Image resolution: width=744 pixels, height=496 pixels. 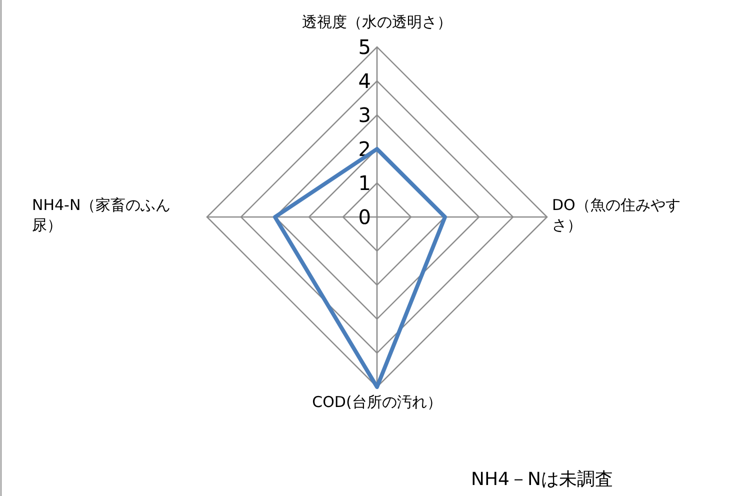 I want to click on spoke-label: 透視度（水の透明さ）, so click(x=377, y=22).